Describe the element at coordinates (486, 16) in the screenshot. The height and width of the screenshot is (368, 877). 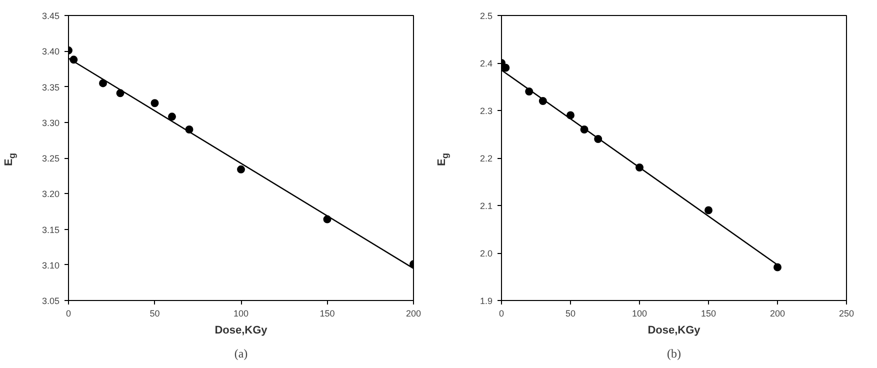
I see `y-tick-label: 2.5` at that location.